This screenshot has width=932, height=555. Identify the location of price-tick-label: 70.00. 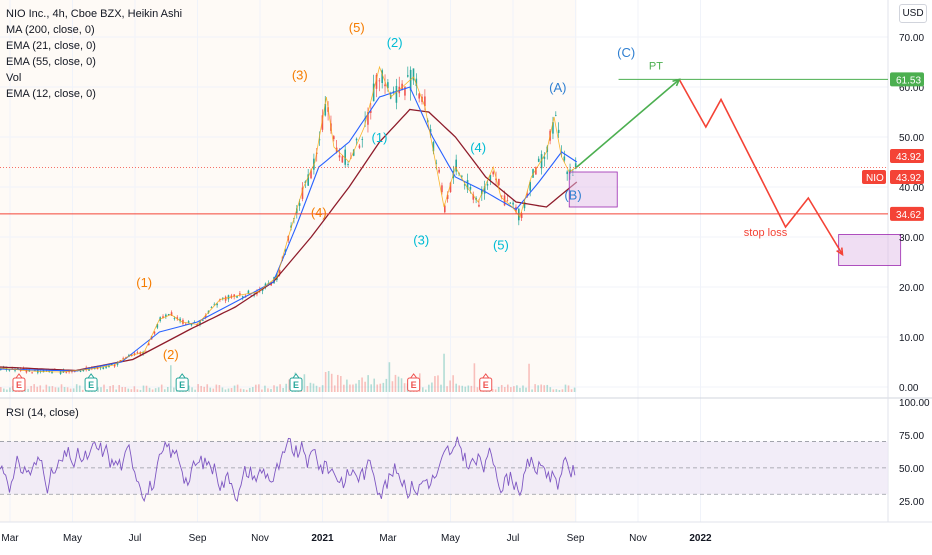
(911, 38).